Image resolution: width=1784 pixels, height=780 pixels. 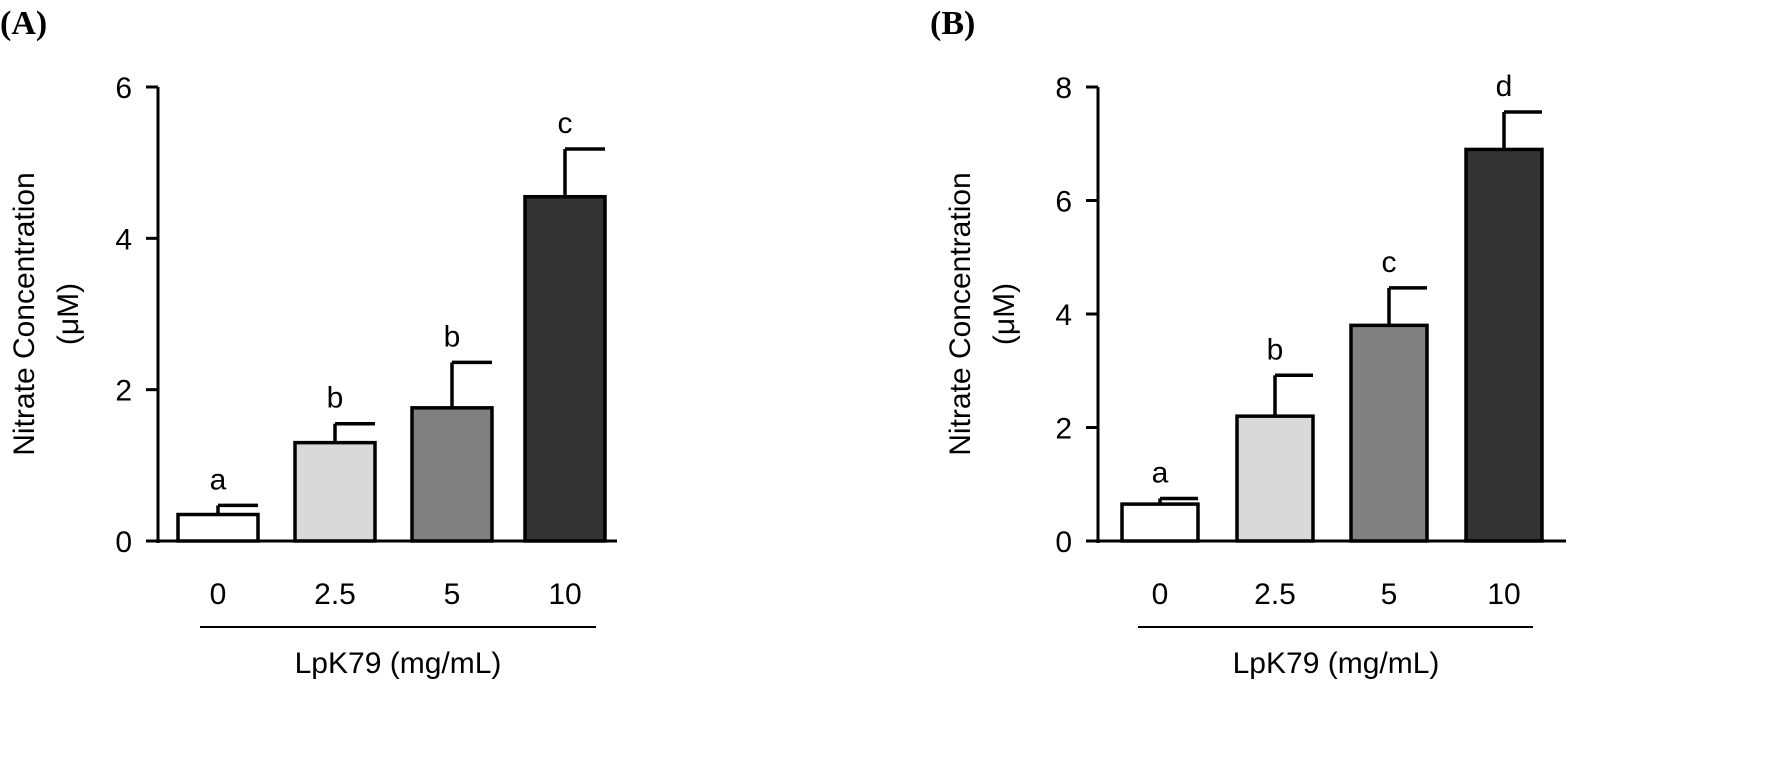 What do you see at coordinates (1504, 86) in the screenshot?
I see `significance-label: d` at bounding box center [1504, 86].